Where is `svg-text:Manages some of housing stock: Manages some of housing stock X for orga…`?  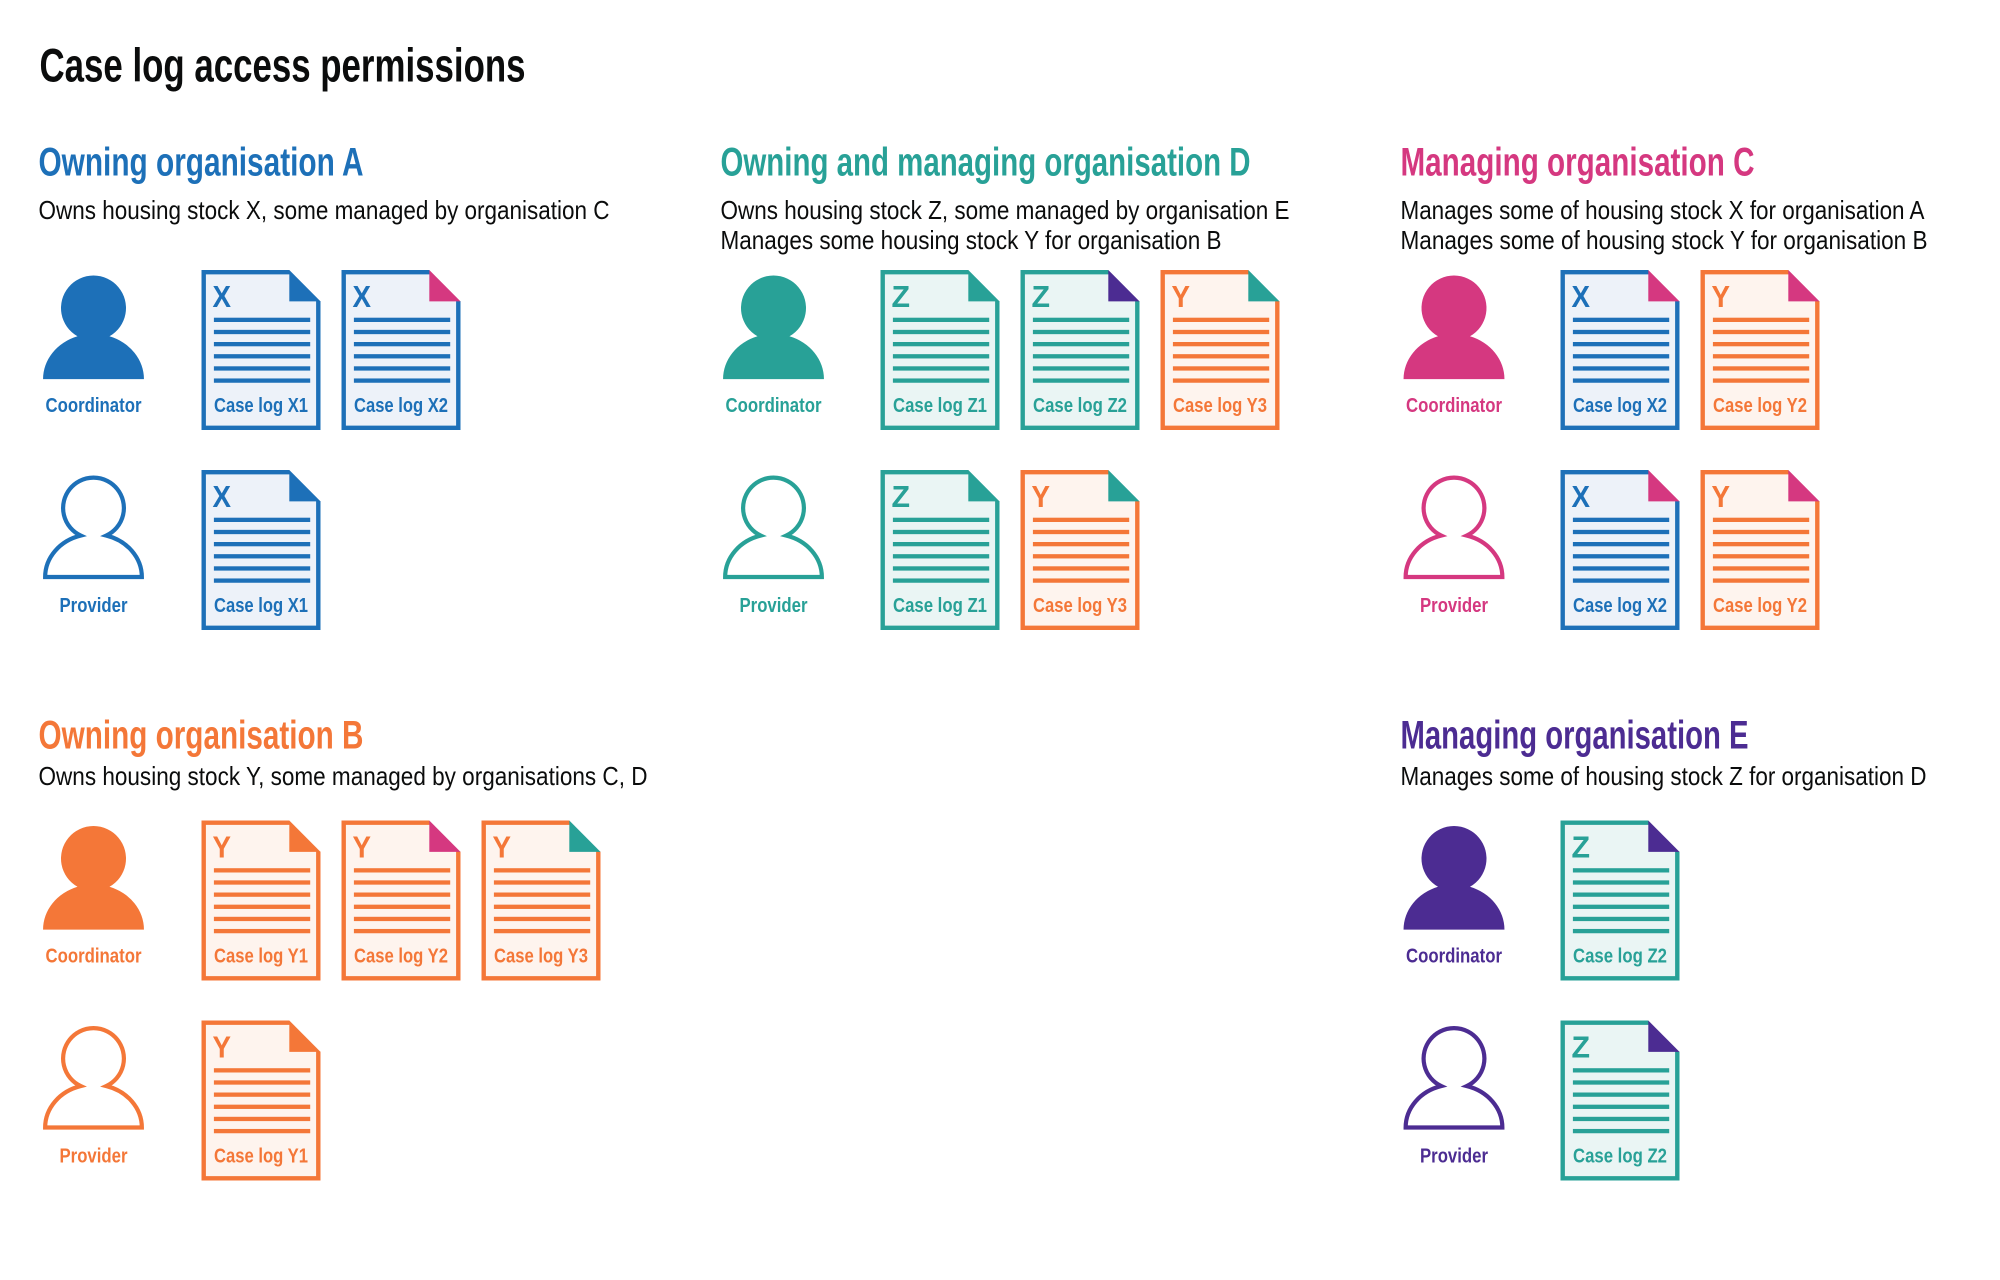 svg-text:Manages some of housing stock: Manages some of housing stock X for orga… is located at coordinates (1663, 210).